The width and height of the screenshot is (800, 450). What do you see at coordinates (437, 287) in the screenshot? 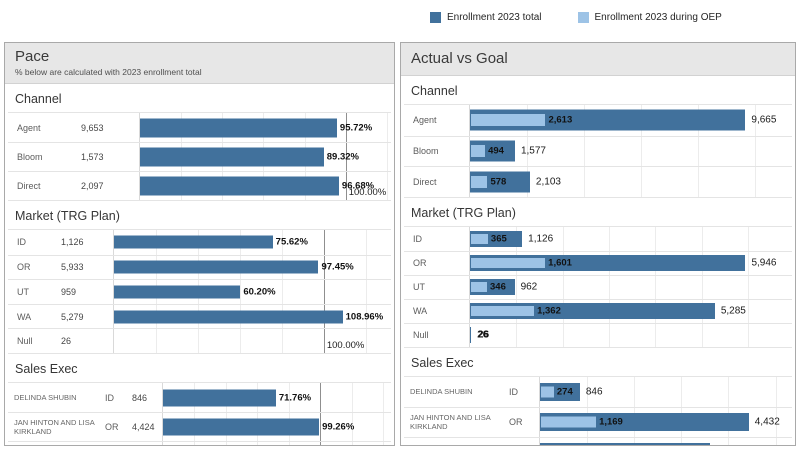
I see `row-label-box: UT` at bounding box center [437, 287].